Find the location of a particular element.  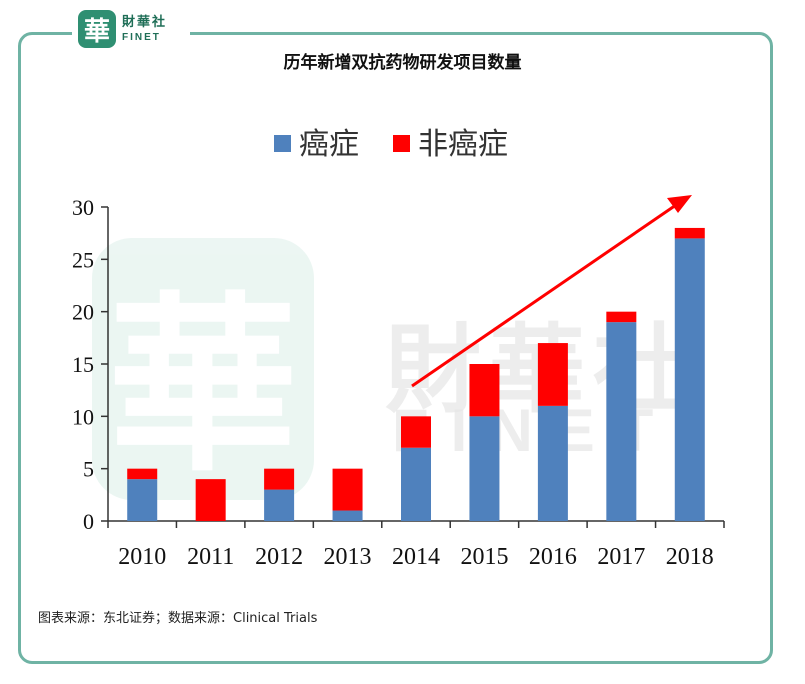

y-tick-label: 20 is located at coordinates (83, 312).